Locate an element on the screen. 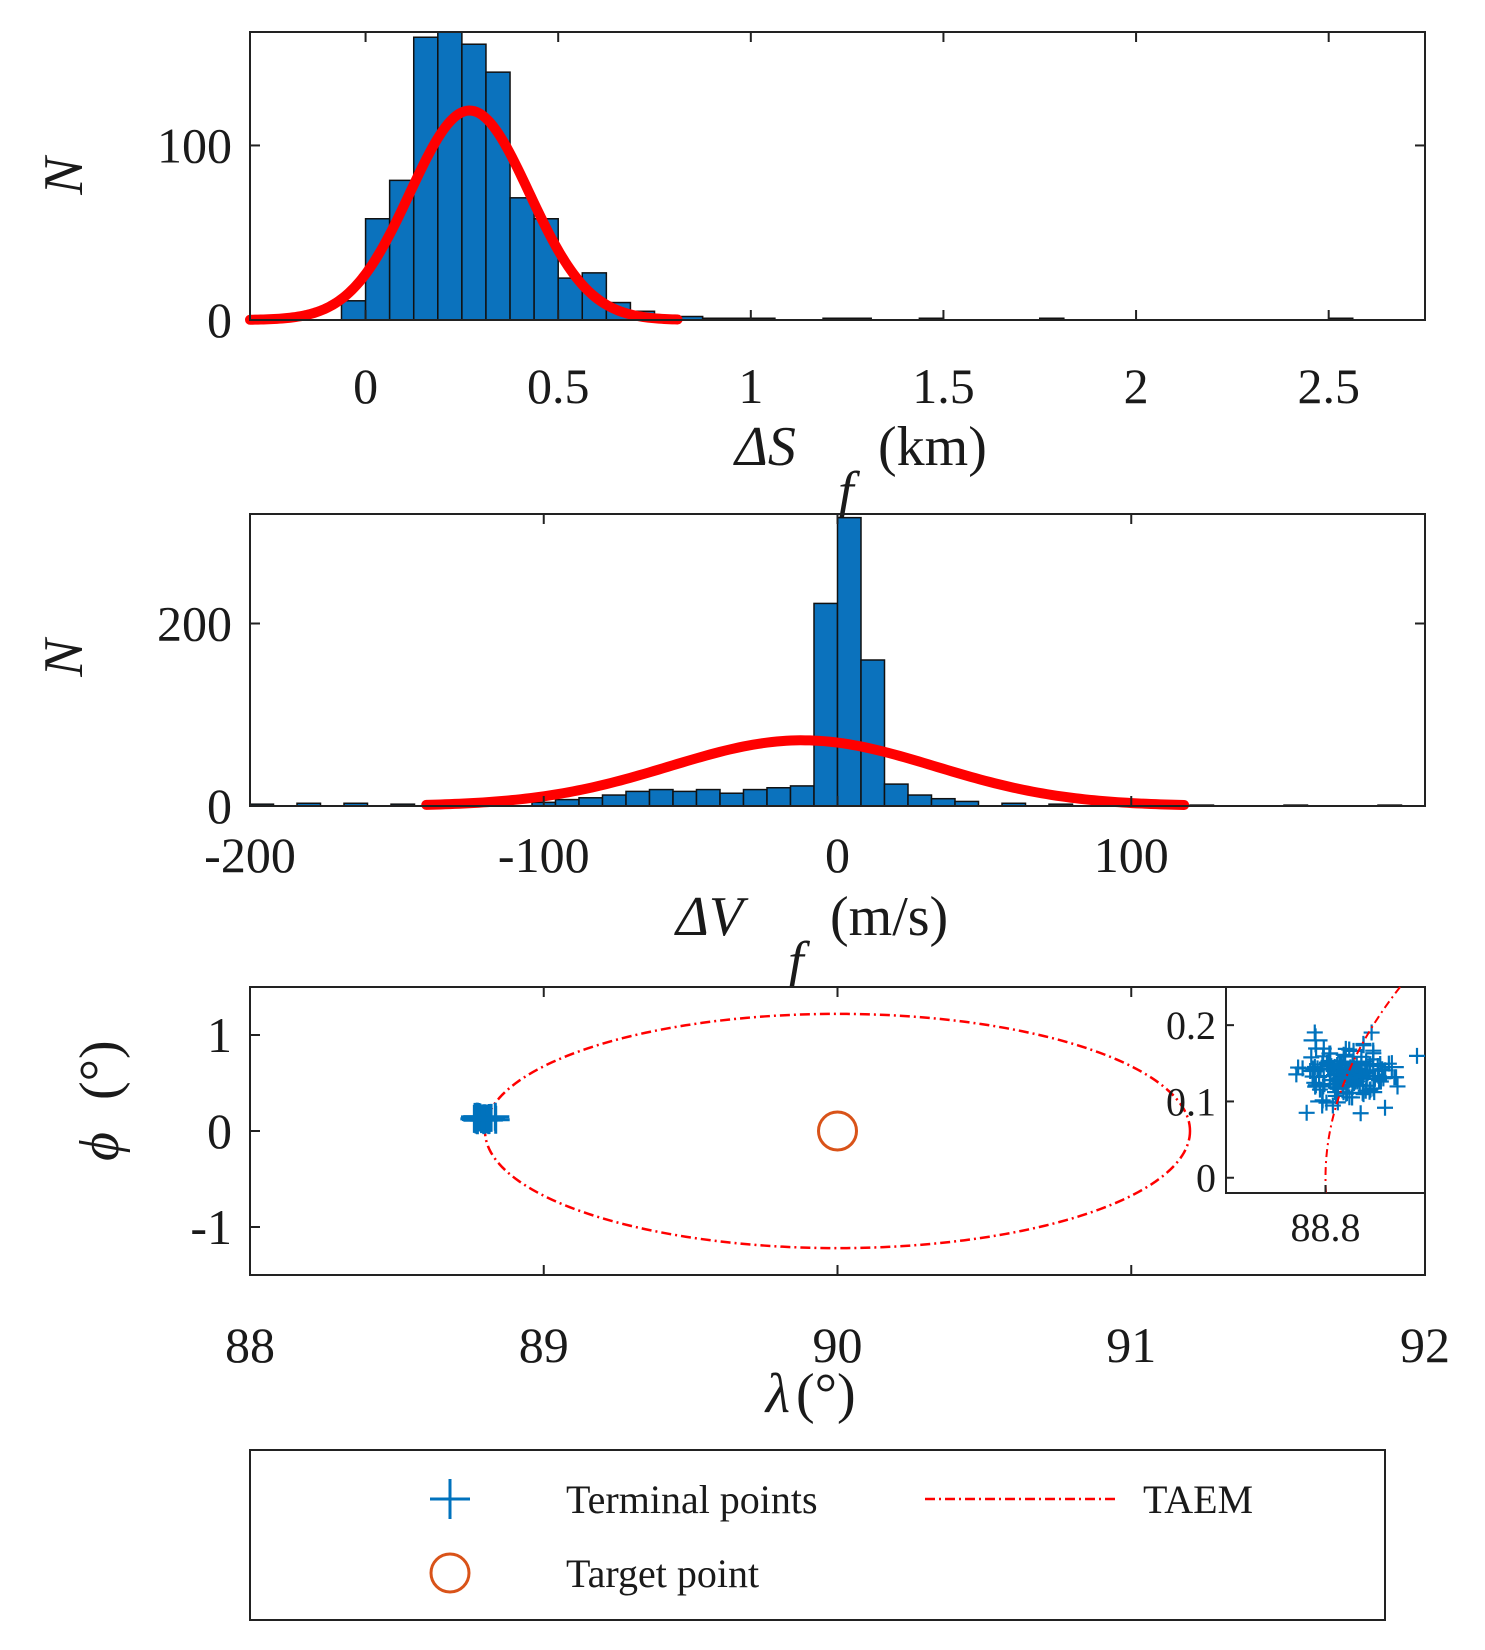 The image size is (1485, 1650). delta-s-axes-box is located at coordinates (837, 176).